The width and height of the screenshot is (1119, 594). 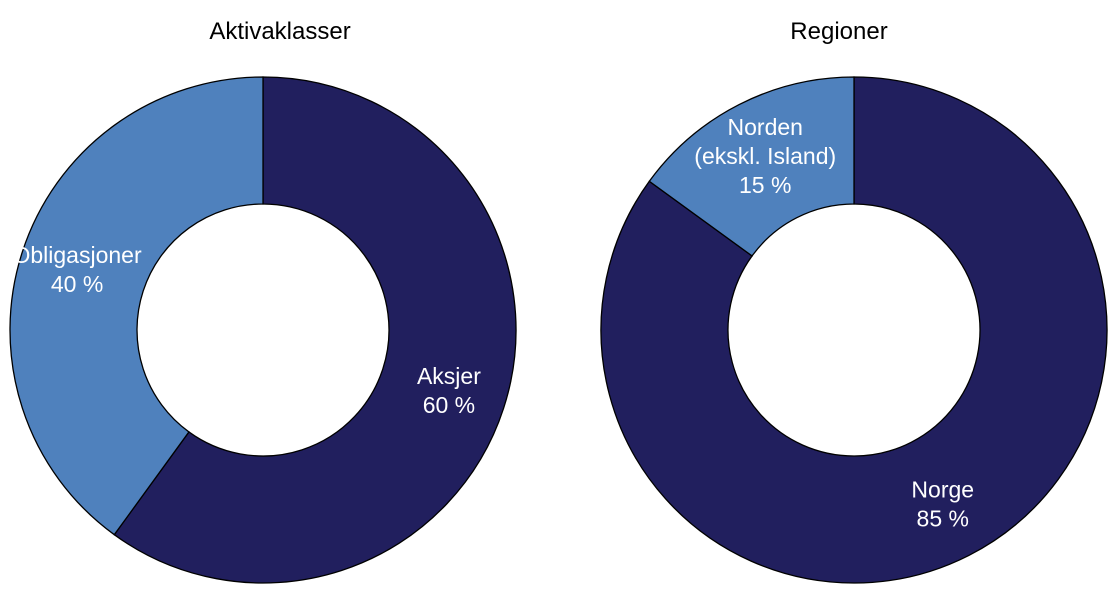 What do you see at coordinates (765, 185) in the screenshot?
I see `slice-value-label: 15 %` at bounding box center [765, 185].